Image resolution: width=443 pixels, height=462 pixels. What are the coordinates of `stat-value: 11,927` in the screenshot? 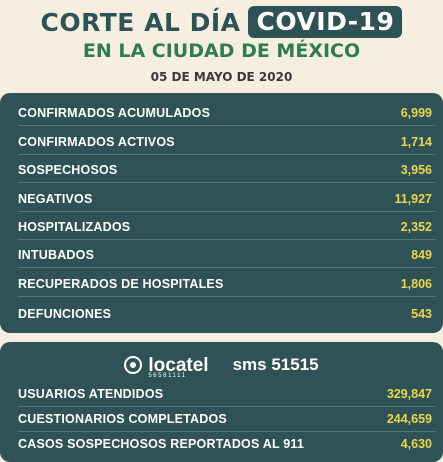 It's located at (413, 199).